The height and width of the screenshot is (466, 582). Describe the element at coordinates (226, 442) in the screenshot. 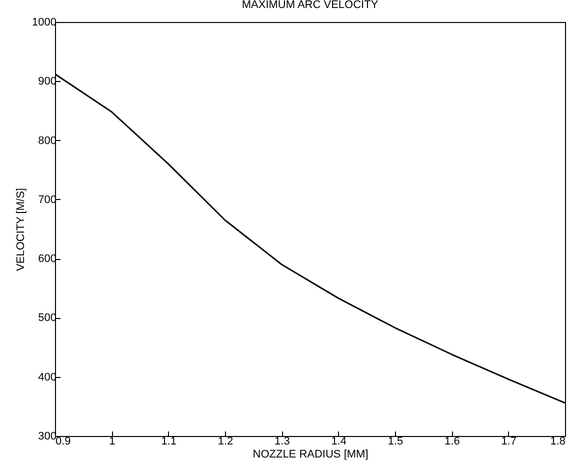

I see `x-tick-label: 1.2` at that location.